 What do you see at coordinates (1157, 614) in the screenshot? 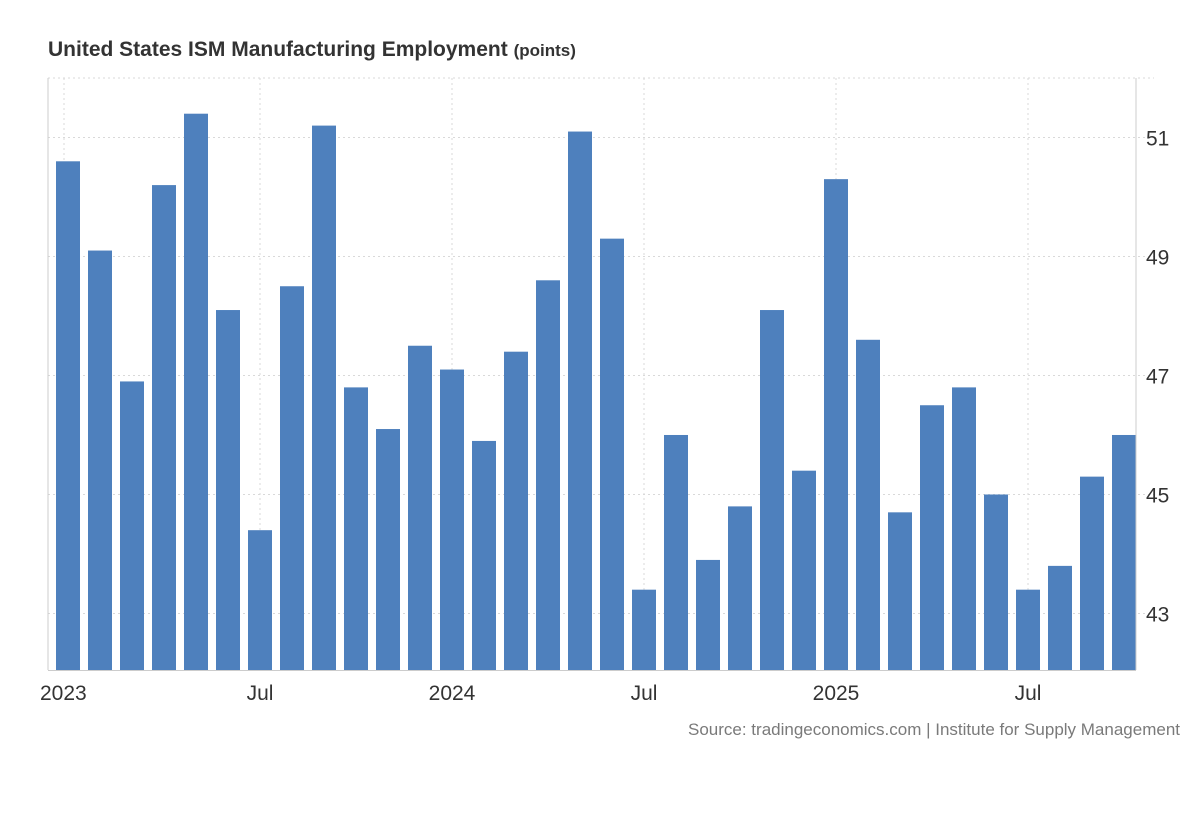
I see `y-tick-label: 43` at bounding box center [1157, 614].